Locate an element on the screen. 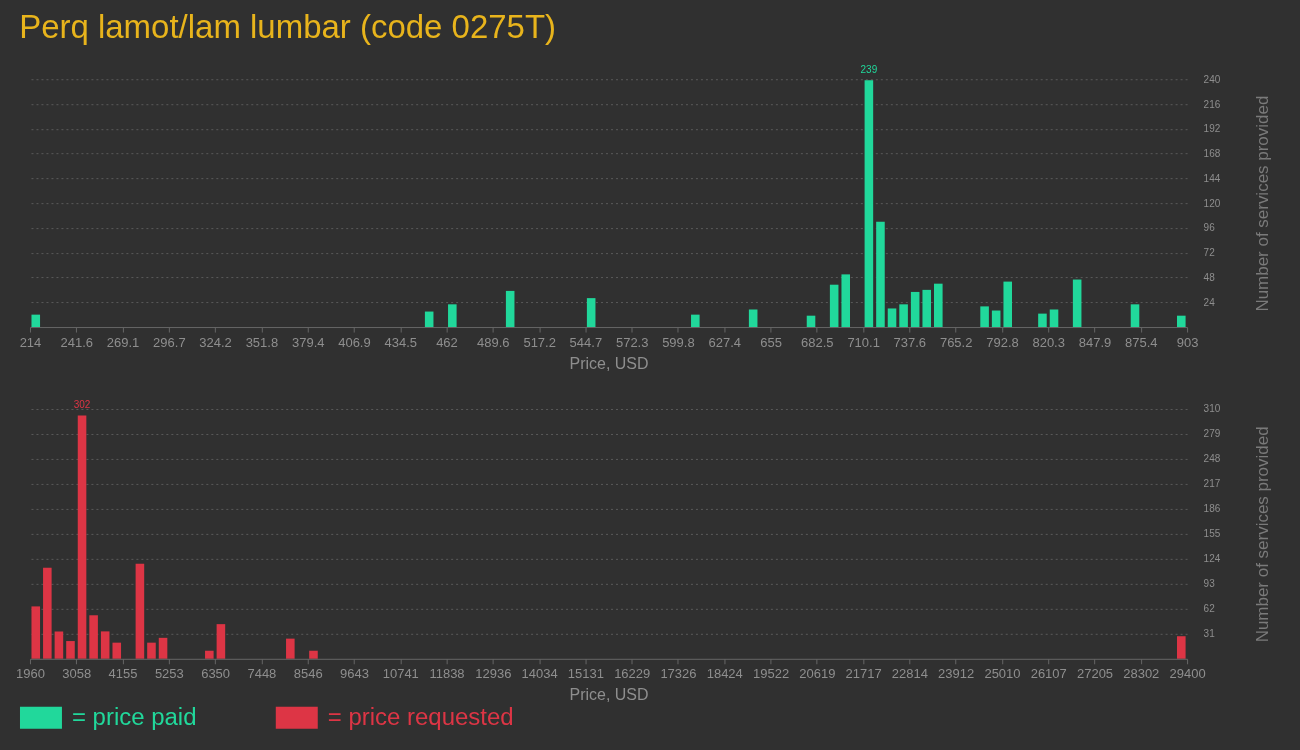 The width and height of the screenshot is (1300, 750). y-tick-label: 186 is located at coordinates (1212, 509).